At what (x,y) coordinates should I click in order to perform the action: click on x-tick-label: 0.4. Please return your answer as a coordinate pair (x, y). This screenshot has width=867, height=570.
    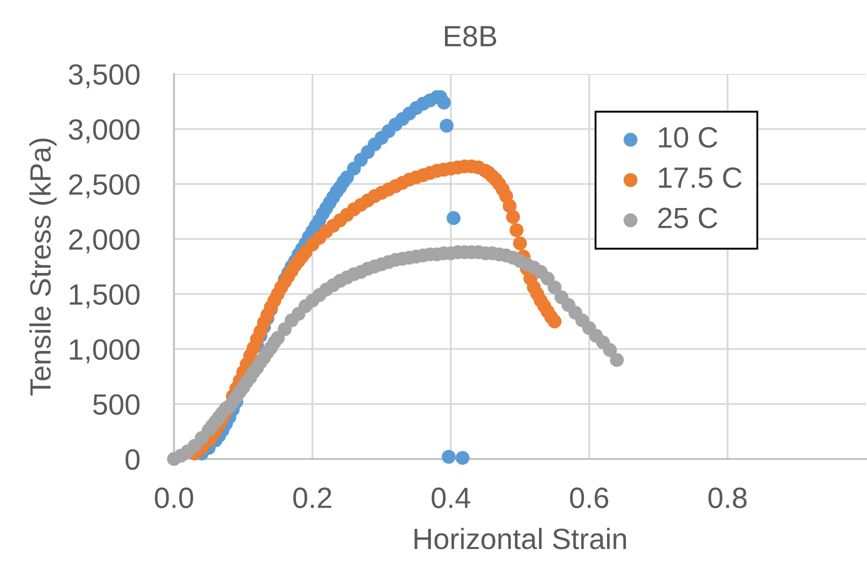
    Looking at the image, I should click on (451, 498).